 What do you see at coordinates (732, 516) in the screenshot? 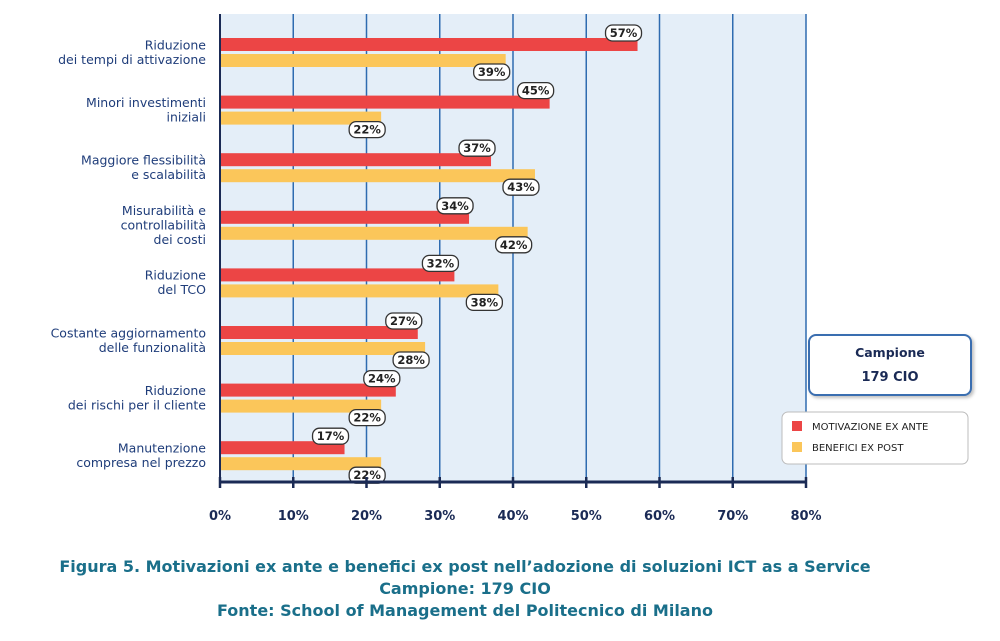
I see `x-tick-label: 70%` at bounding box center [732, 516].